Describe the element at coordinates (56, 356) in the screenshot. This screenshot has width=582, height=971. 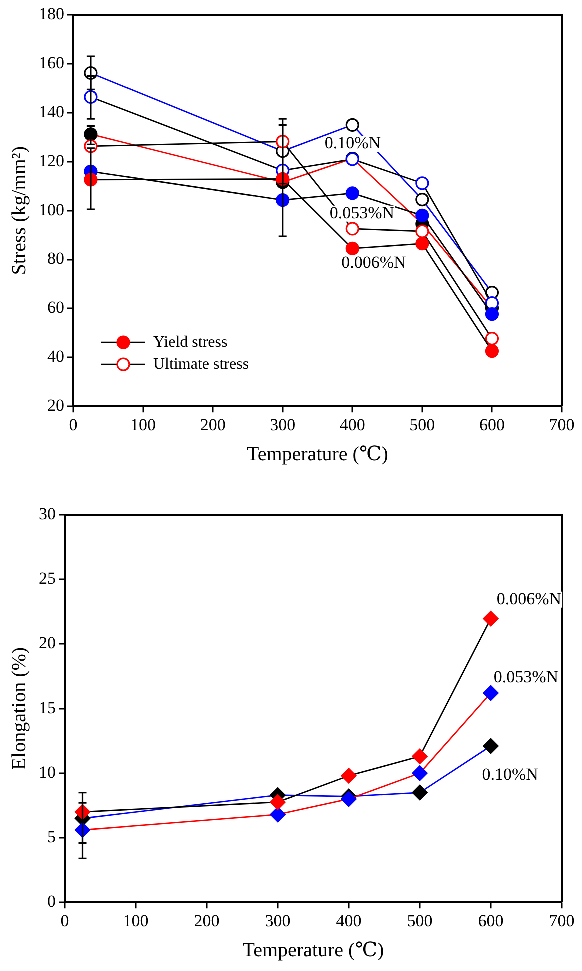
I see `y-tick-label: 40` at that location.